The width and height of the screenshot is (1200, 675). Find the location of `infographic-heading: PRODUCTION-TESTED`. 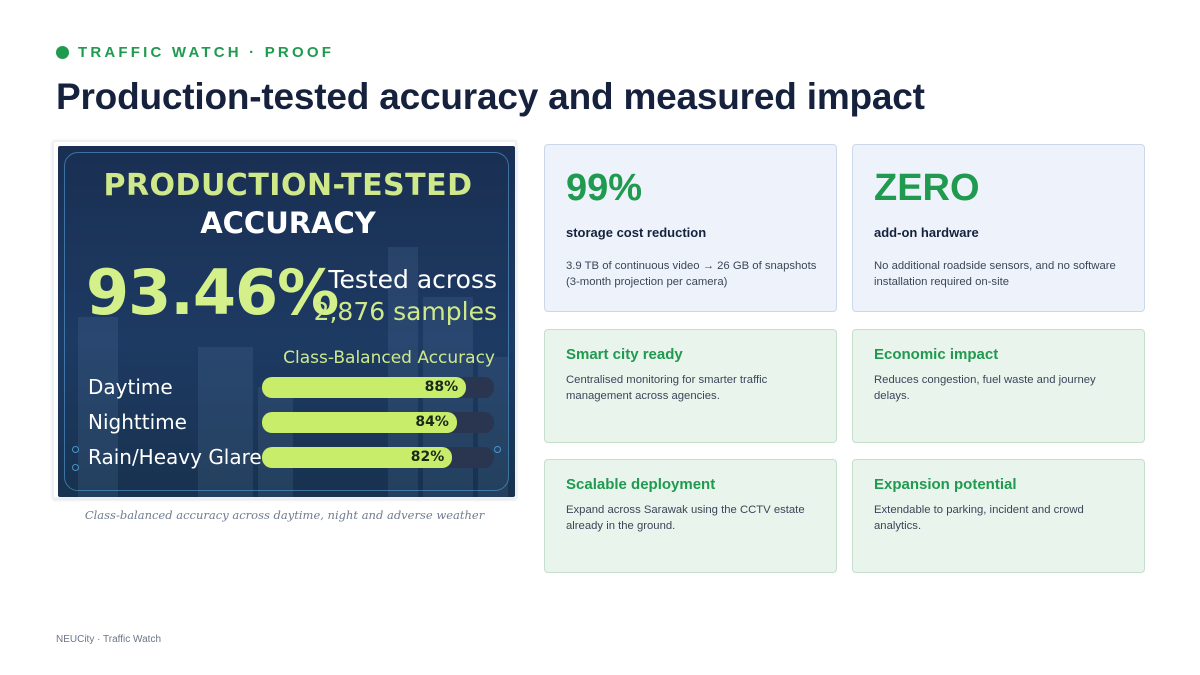

infographic-heading: PRODUCTION-TESTED is located at coordinates (288, 185).